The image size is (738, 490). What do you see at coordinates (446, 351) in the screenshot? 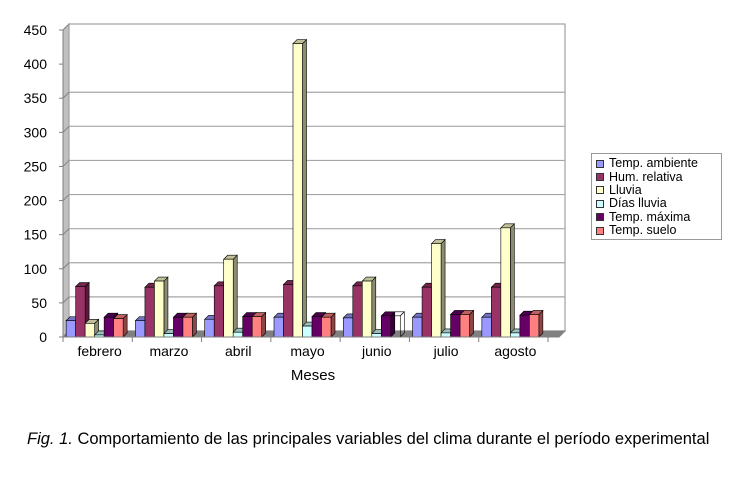
I see `category-label: julio` at bounding box center [446, 351].